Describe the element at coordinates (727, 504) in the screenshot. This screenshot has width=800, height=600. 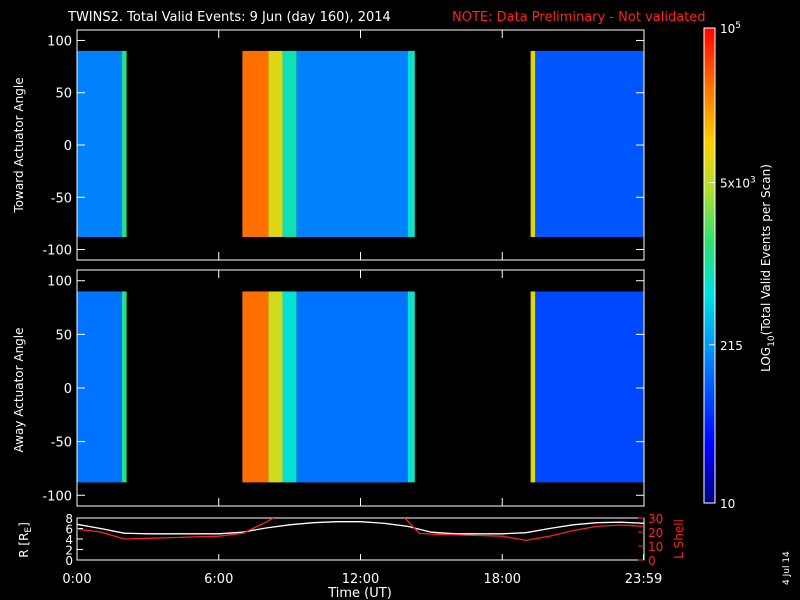
I see `colorbar-tick-label: 10` at that location.